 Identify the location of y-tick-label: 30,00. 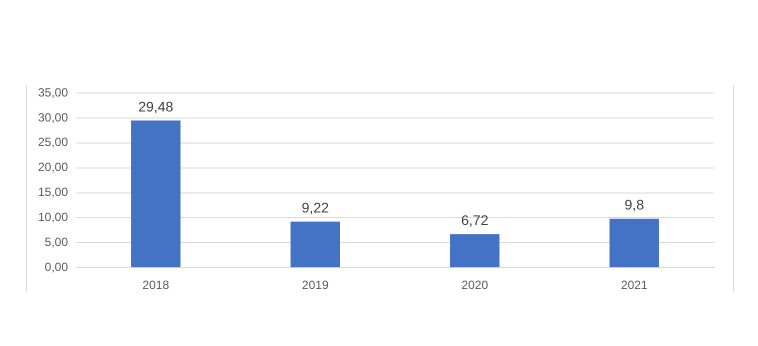
(53, 117).